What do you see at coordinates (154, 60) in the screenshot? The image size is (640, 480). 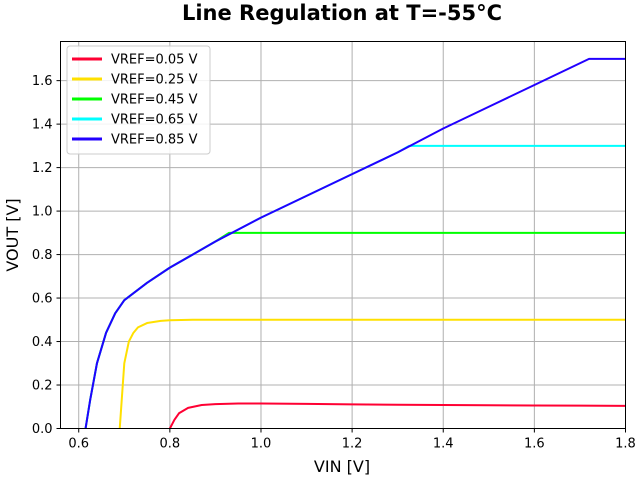 I see `legend-label: VREF=0.05 V` at bounding box center [154, 60].